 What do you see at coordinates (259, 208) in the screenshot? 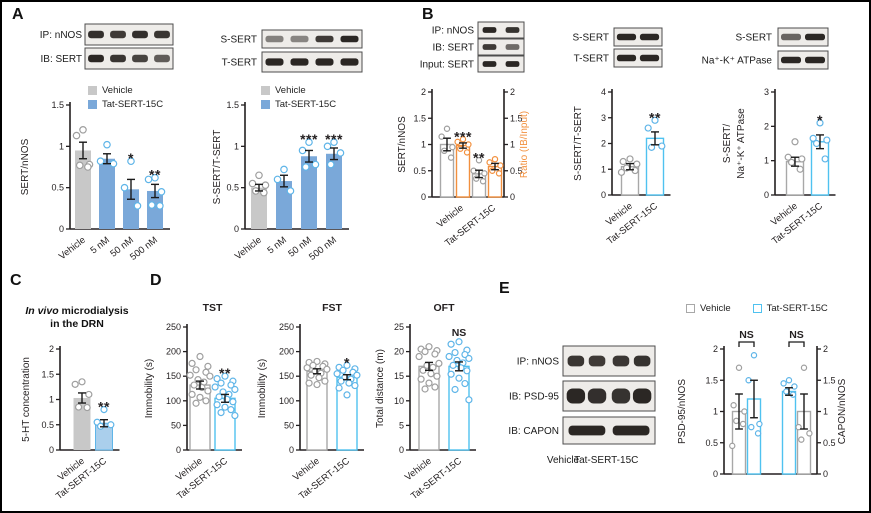
I see `bar` at bounding box center [259, 208].